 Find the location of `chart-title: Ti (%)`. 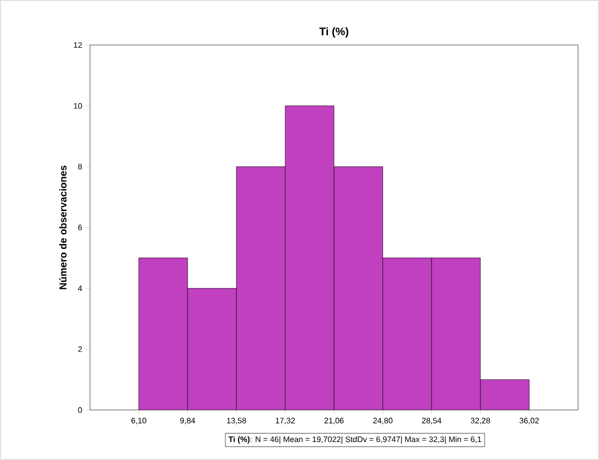

chart-title: Ti (%) is located at coordinates (333, 32).